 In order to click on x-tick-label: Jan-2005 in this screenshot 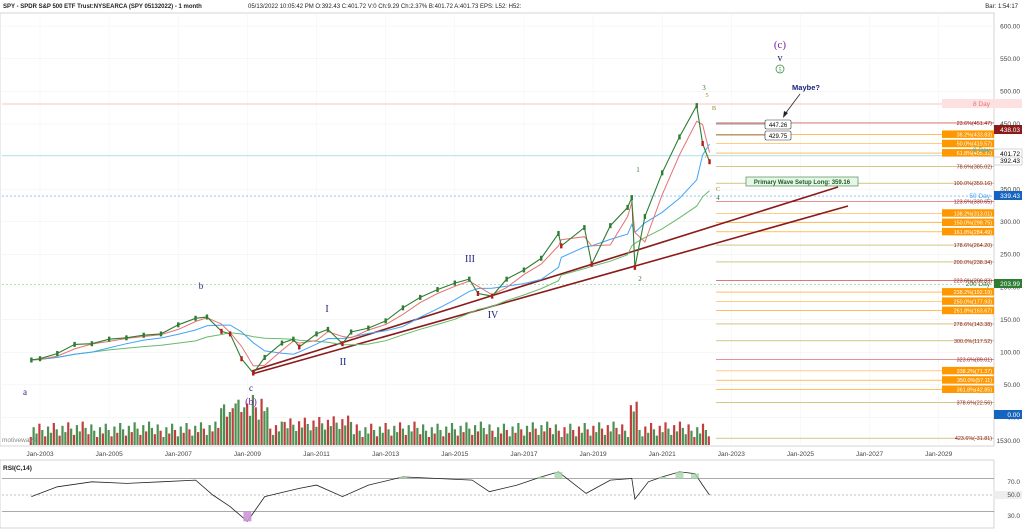, I will do `click(109, 454)`.